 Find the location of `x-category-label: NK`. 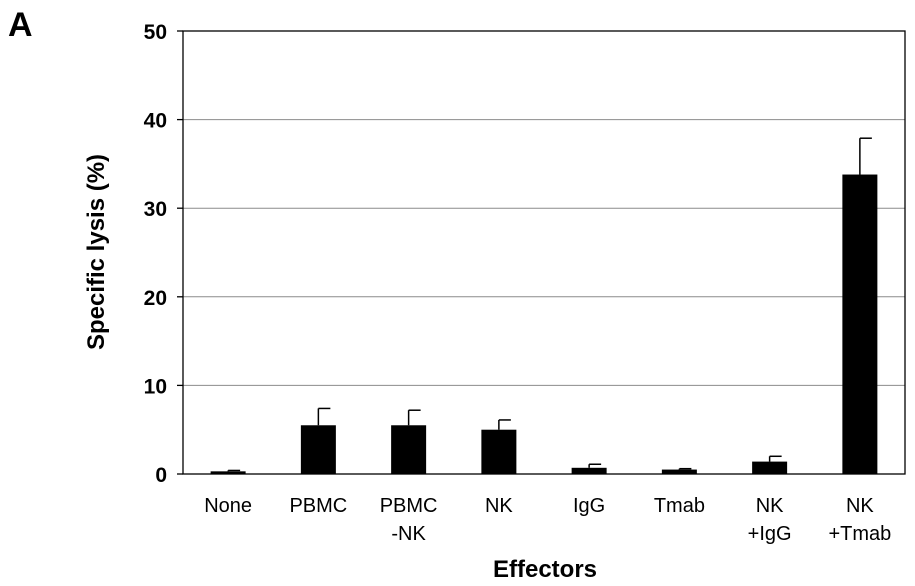

x-category-label: NK is located at coordinates (499, 506).